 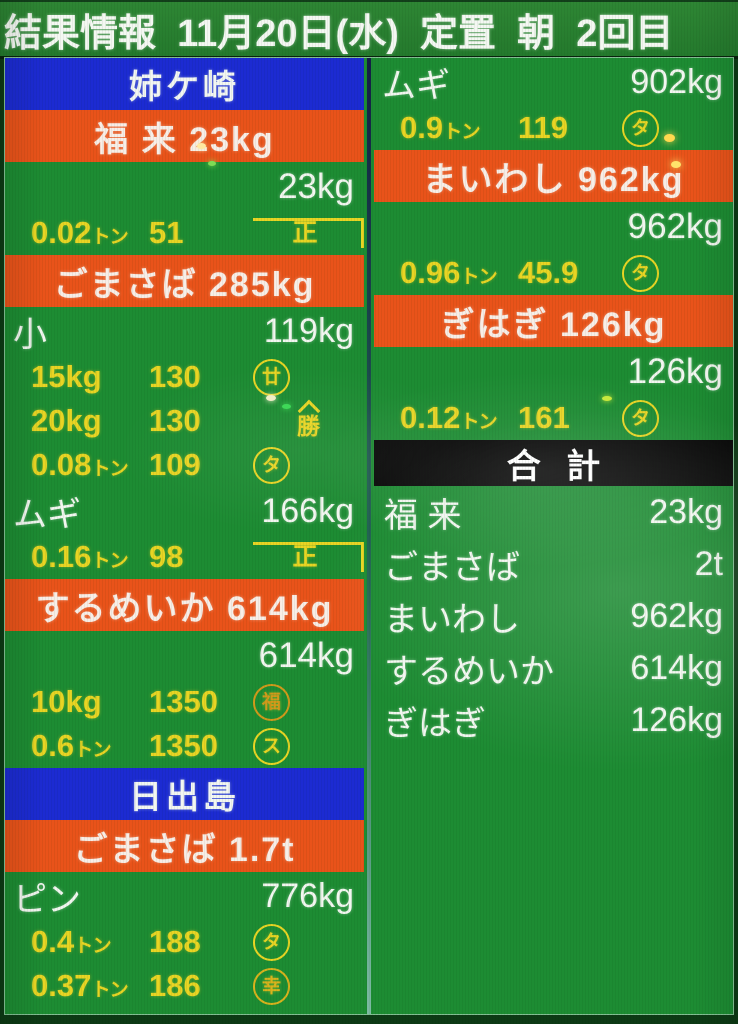 I want to click on trade-quantity: 0.12トン, so click(x=459, y=418).